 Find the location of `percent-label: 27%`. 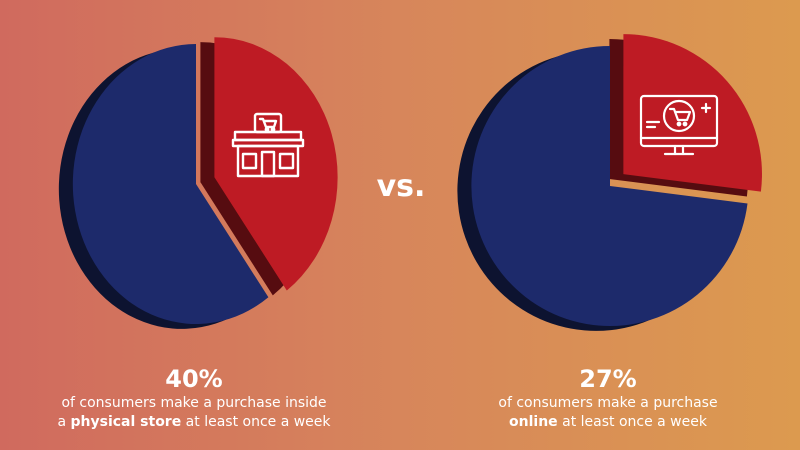

percent-label: 27% is located at coordinates (608, 379).